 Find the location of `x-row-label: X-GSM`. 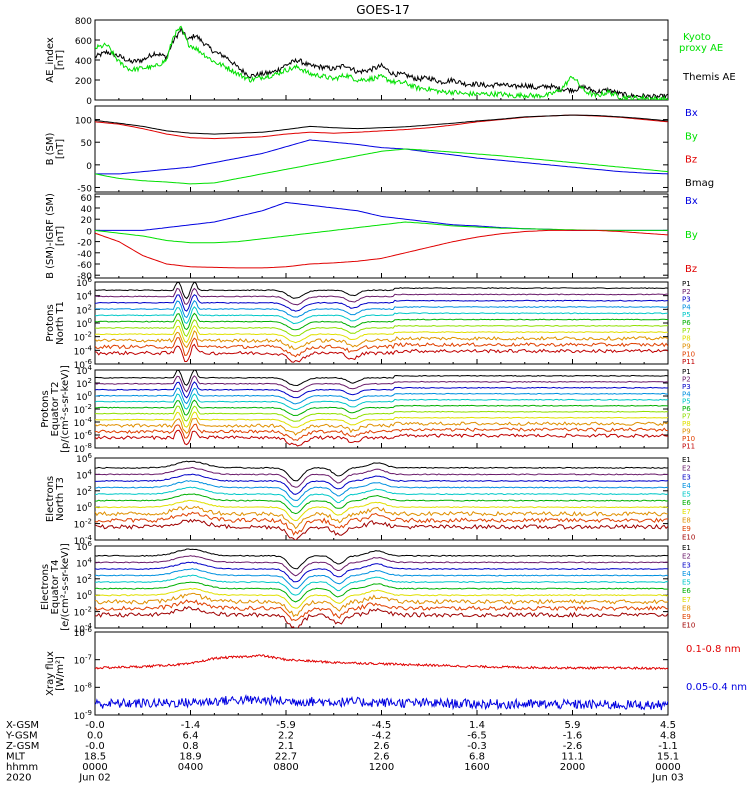

x-row-label: X-GSM is located at coordinates (22, 725).